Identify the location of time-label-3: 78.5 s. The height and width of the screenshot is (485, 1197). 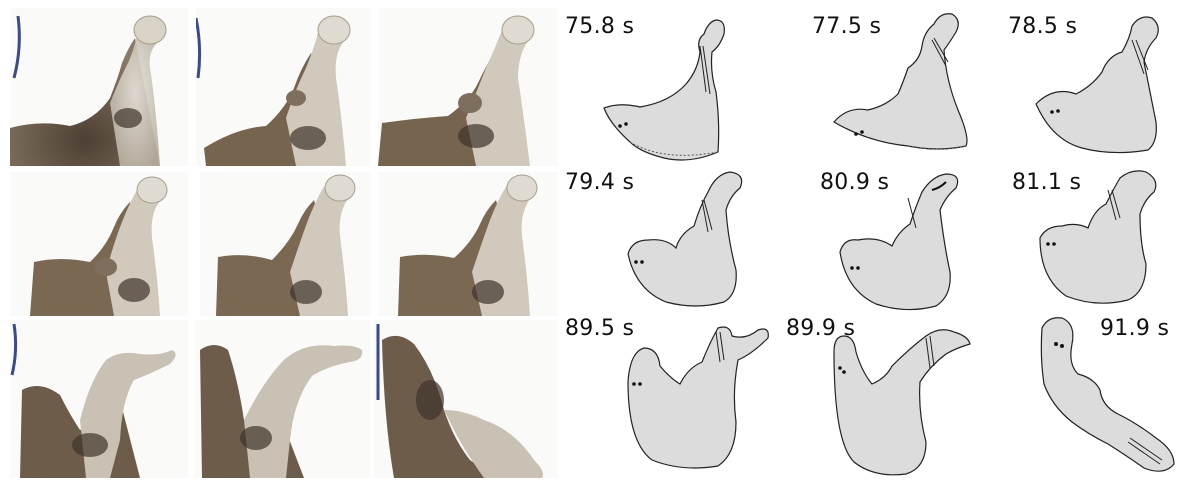
(1043, 26).